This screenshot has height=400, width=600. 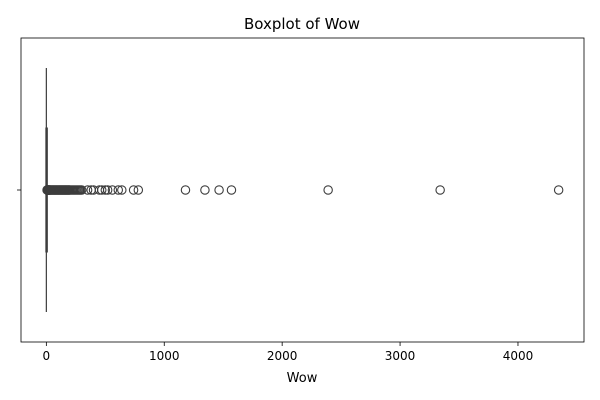 I want to click on x-axis-label: Wow, so click(x=302, y=378).